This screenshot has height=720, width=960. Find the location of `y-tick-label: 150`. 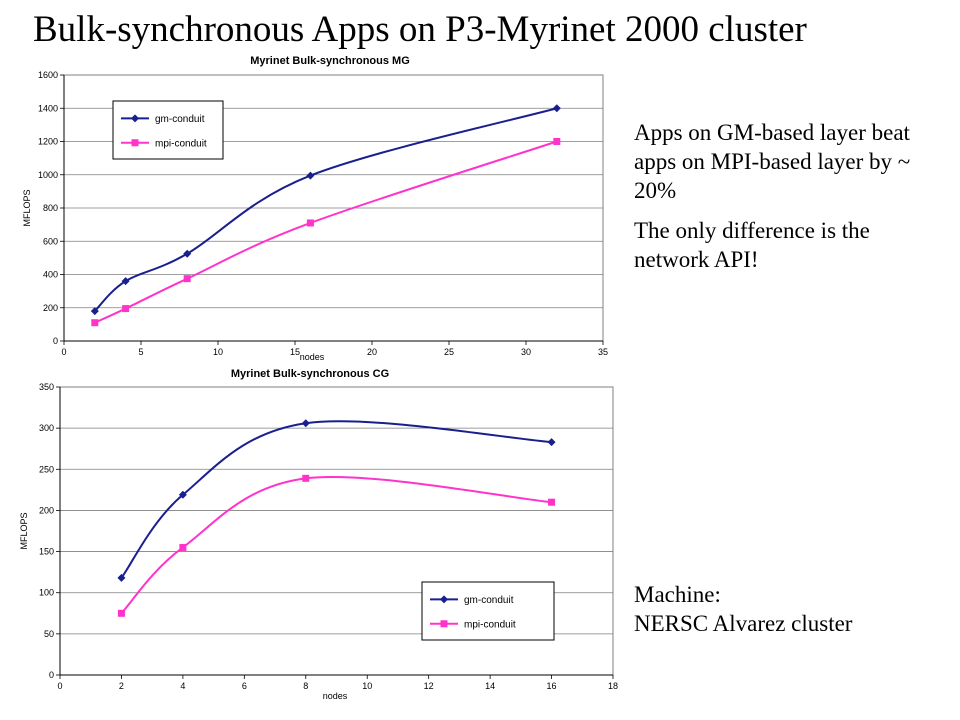

y-tick-label: 150 is located at coordinates (46, 552).